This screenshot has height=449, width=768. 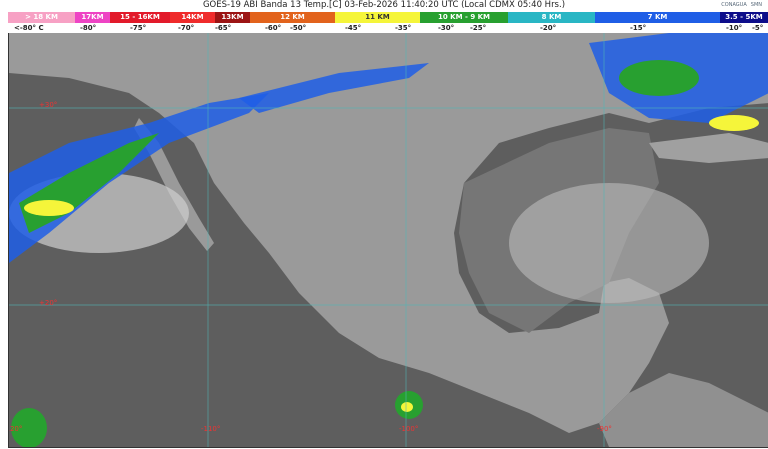 What do you see at coordinates (211, 429) in the screenshot?
I see `lon-label: -110°` at bounding box center [211, 429].